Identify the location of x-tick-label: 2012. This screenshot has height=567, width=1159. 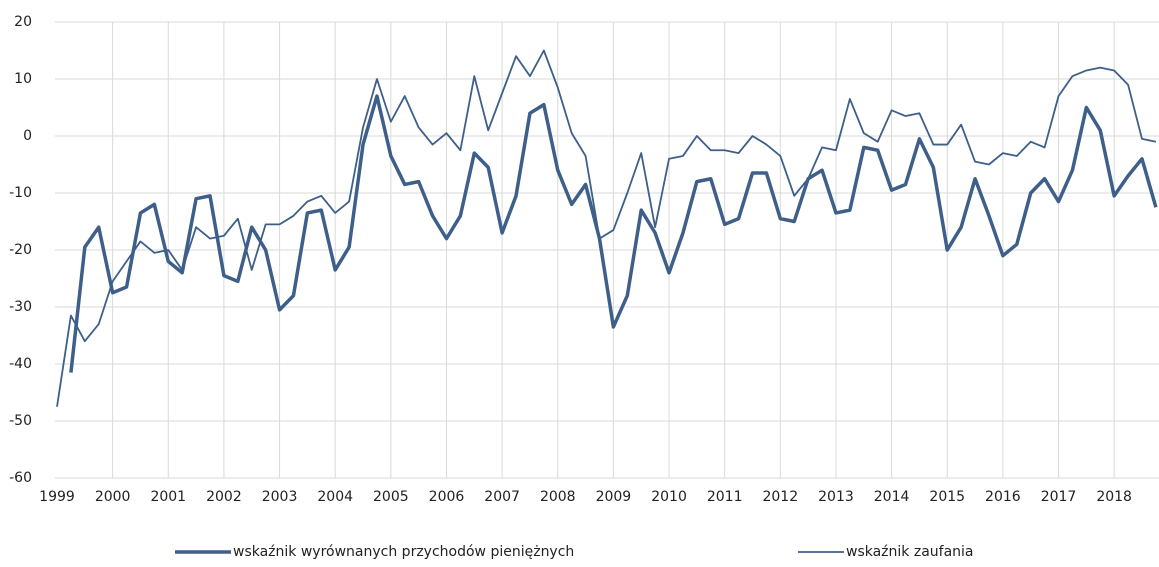
(780, 497).